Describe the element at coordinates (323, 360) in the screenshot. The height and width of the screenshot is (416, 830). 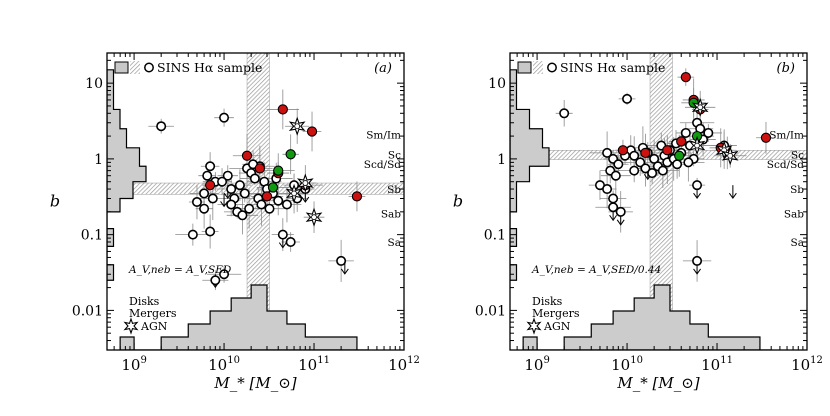
I see `x-tick-exponent: 11` at that location.